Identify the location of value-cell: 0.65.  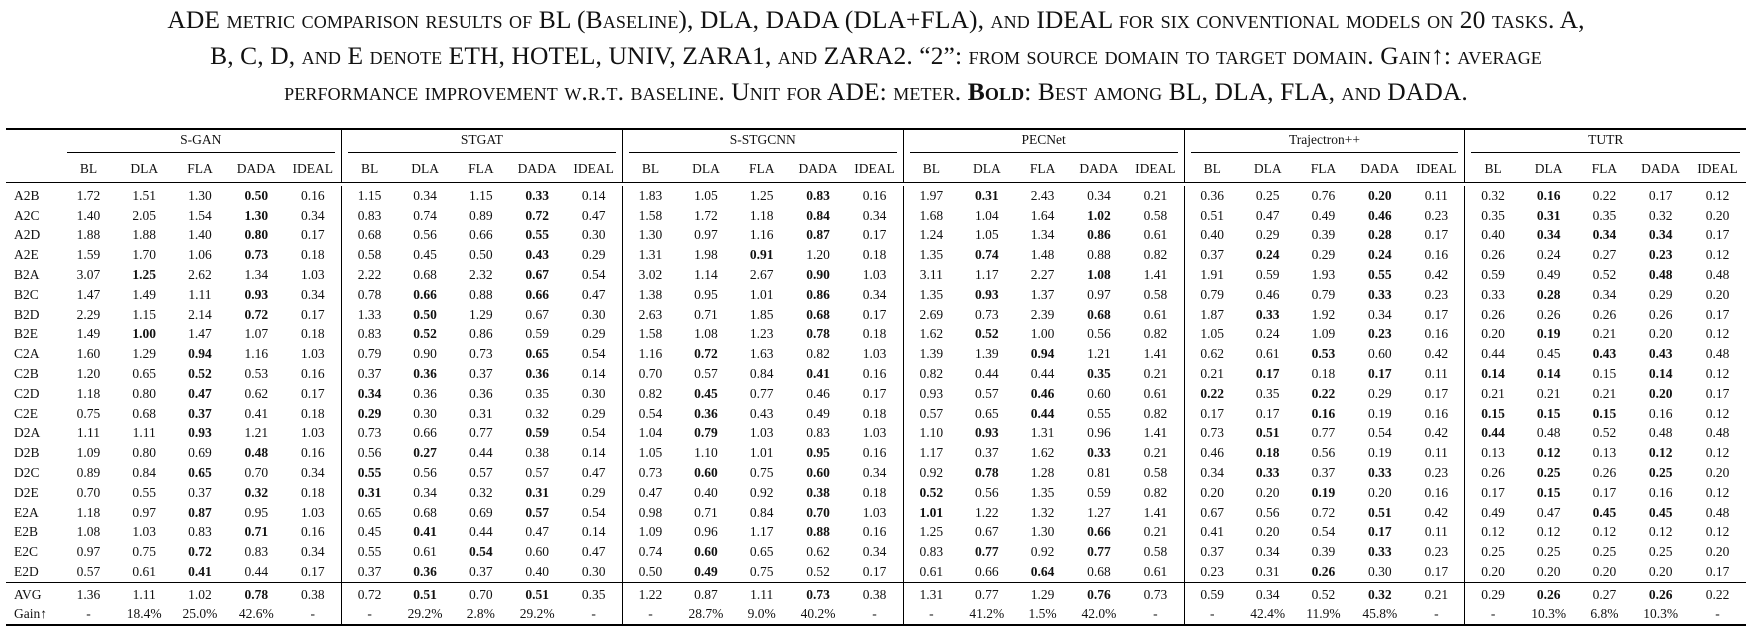
(369, 512).